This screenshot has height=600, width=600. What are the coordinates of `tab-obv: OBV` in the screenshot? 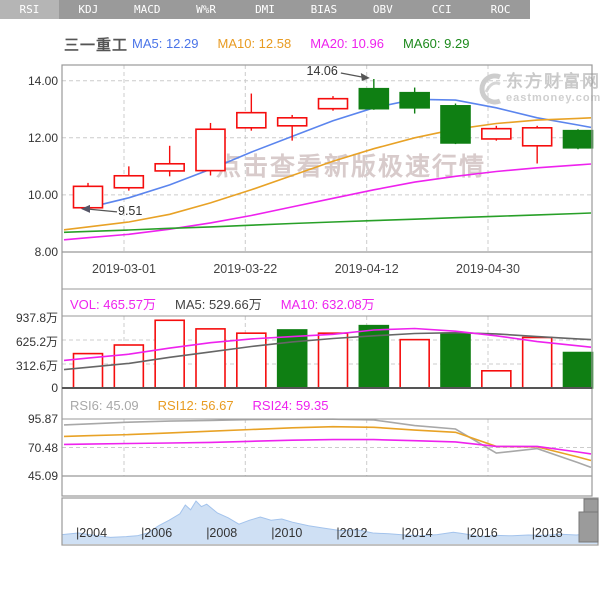 It's located at (382, 9).